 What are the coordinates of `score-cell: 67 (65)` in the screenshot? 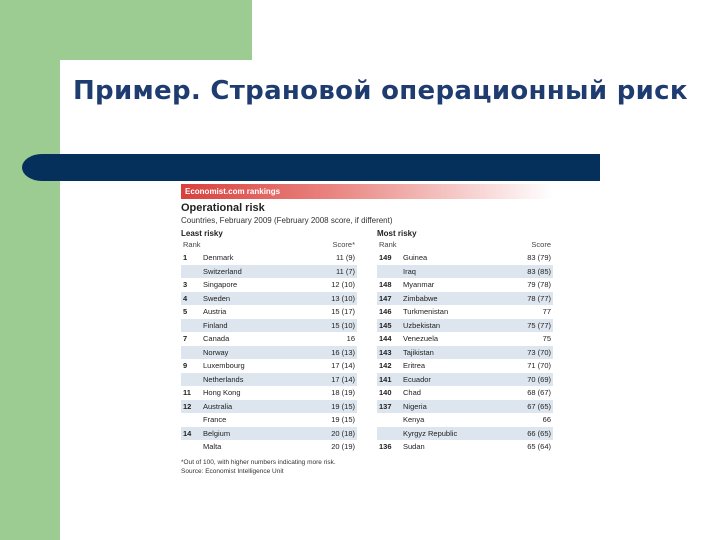 It's located at (539, 406).